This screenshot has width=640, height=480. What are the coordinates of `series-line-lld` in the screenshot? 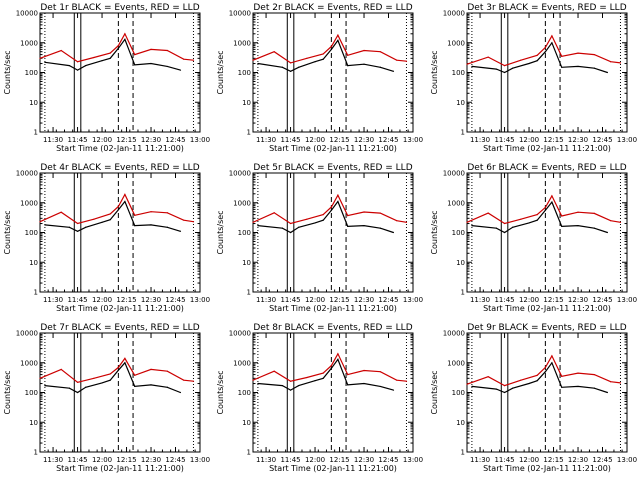 It's located at (329, 48).